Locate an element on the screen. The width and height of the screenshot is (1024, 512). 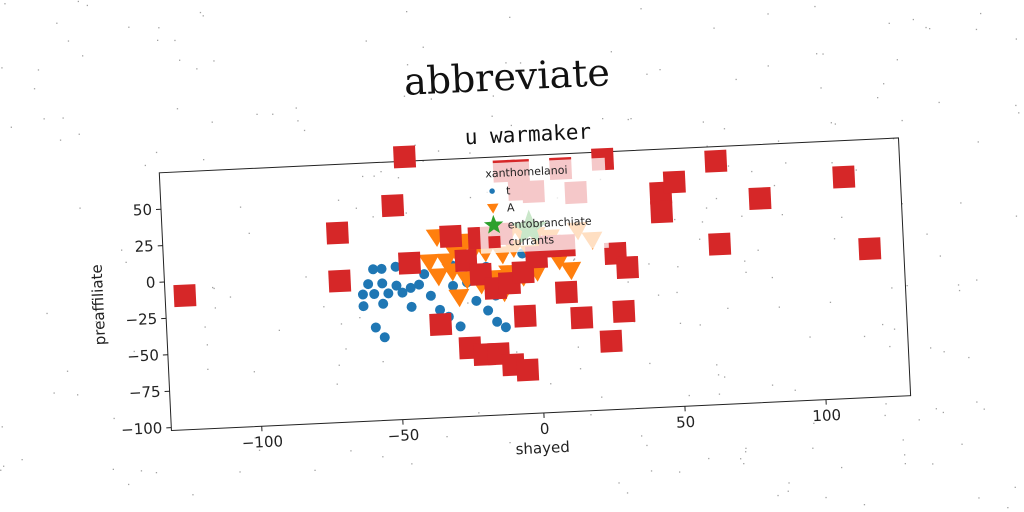
x-axis: −100 −50 0 50 100 is located at coordinates (541, 425).